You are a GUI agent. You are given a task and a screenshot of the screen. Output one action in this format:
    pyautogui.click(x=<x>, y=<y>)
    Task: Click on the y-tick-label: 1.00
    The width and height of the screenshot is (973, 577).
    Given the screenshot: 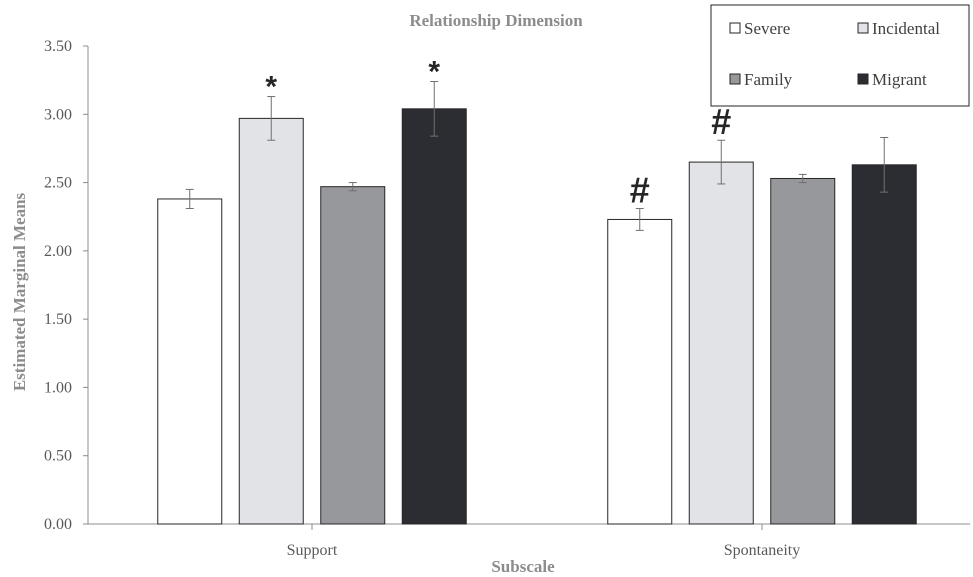 What is the action you would take?
    pyautogui.click(x=58, y=387)
    